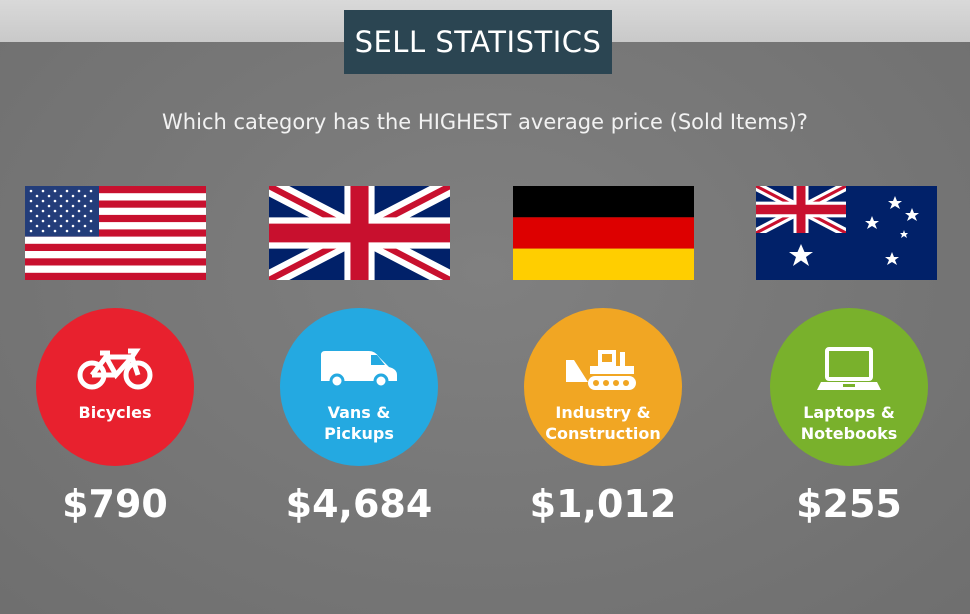 Image resolution: width=970 pixels, height=614 pixels. What do you see at coordinates (115, 369) in the screenshot?
I see `bicycle-icon` at bounding box center [115, 369].